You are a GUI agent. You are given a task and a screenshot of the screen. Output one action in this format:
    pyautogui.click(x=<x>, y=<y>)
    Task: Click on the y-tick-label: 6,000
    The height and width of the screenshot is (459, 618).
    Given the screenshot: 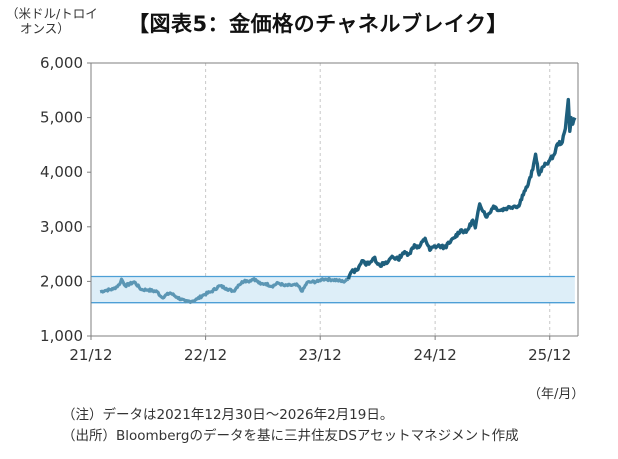 What is the action you would take?
    pyautogui.click(x=61, y=63)
    